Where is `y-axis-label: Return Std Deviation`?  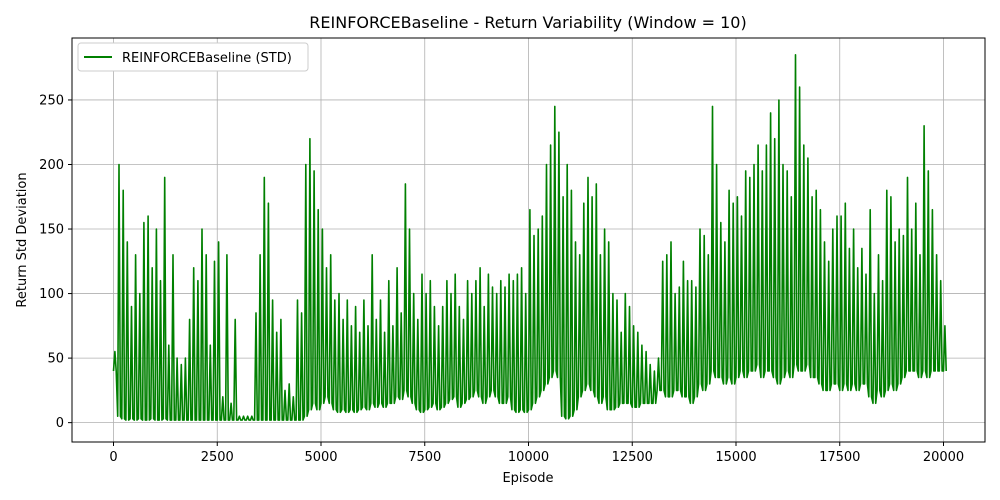
y-axis-label: Return Std Deviation is located at coordinates (22, 239).